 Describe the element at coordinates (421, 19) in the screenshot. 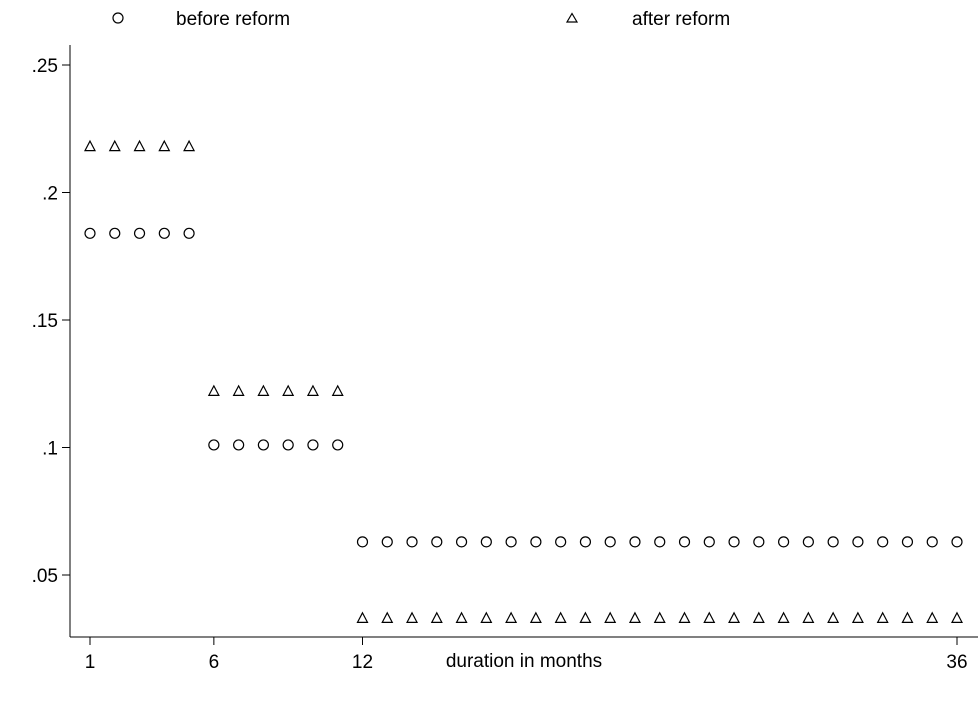

I see `legend: before reform after reform` at that location.